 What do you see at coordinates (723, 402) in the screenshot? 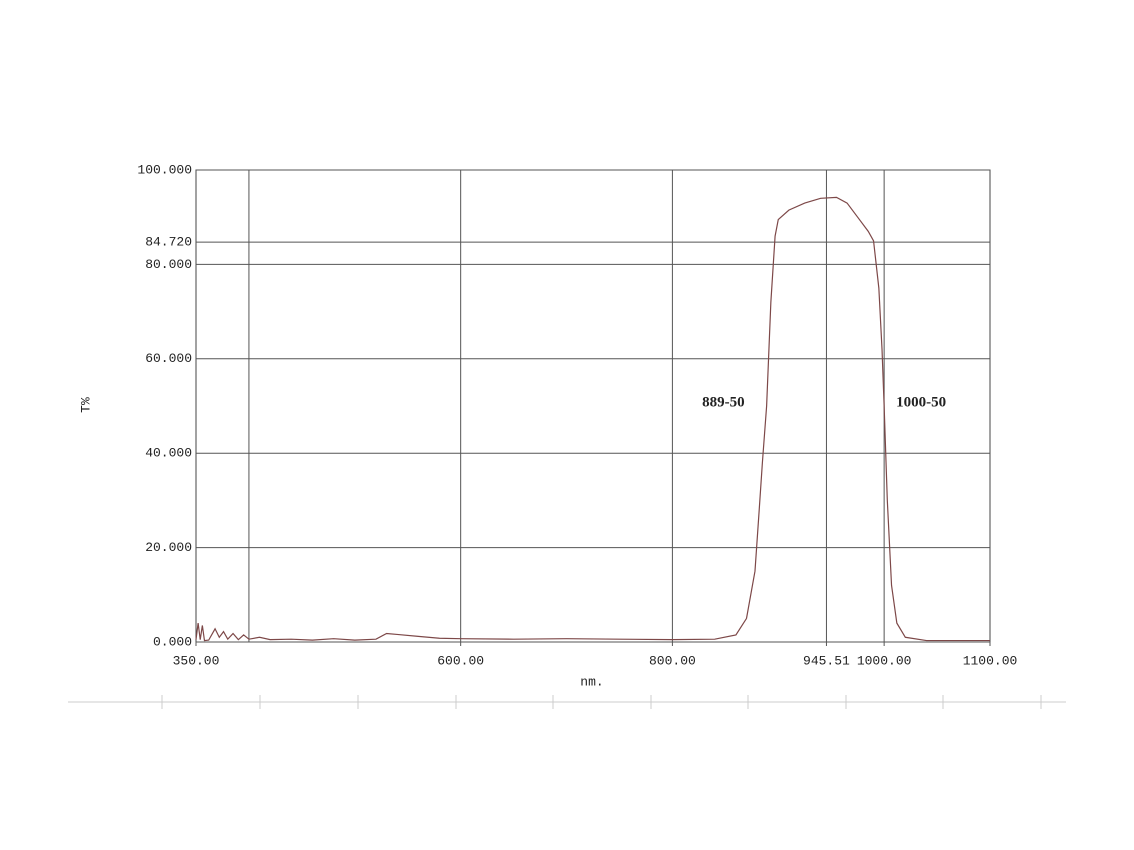
I see `annotation: 889-50` at bounding box center [723, 402].